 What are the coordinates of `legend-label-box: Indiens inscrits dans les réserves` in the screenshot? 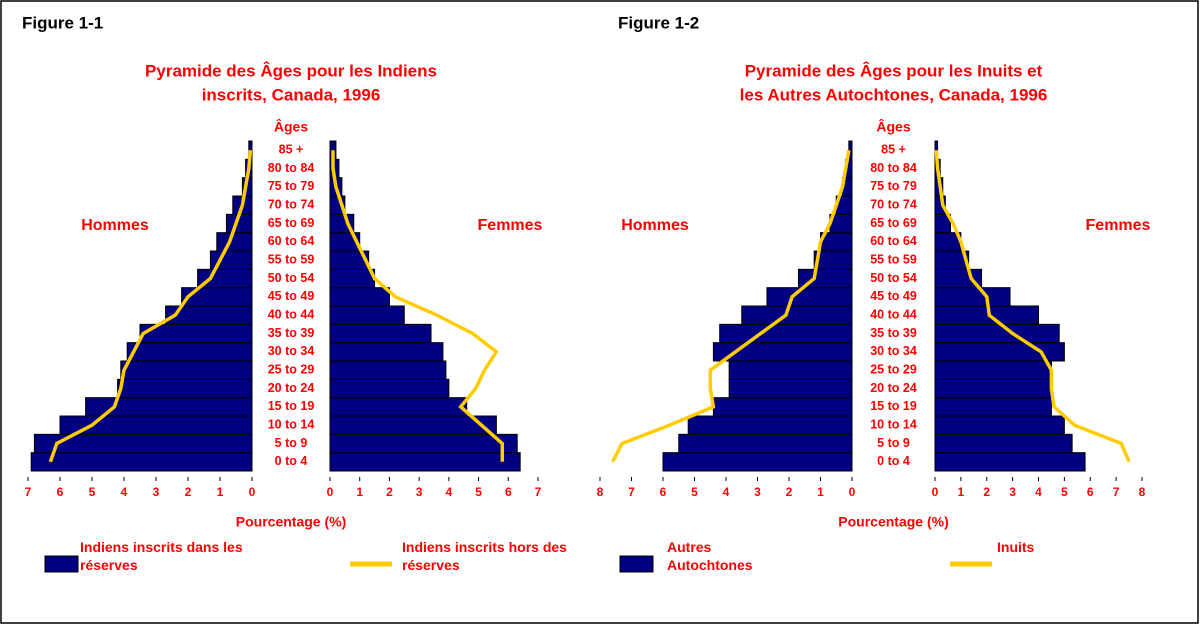 It's located at (161, 556).